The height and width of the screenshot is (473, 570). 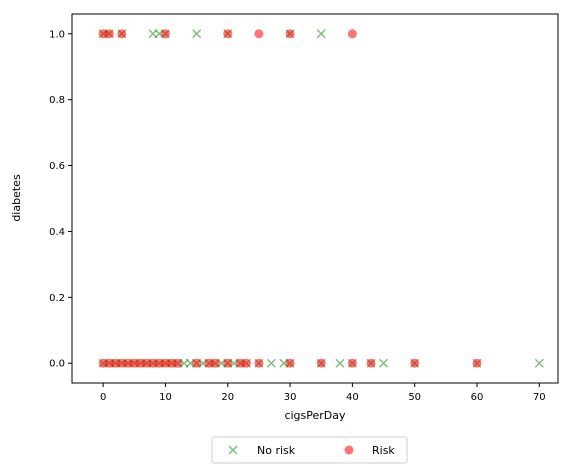 I want to click on y-tick-label: 0.6, so click(x=57, y=166).